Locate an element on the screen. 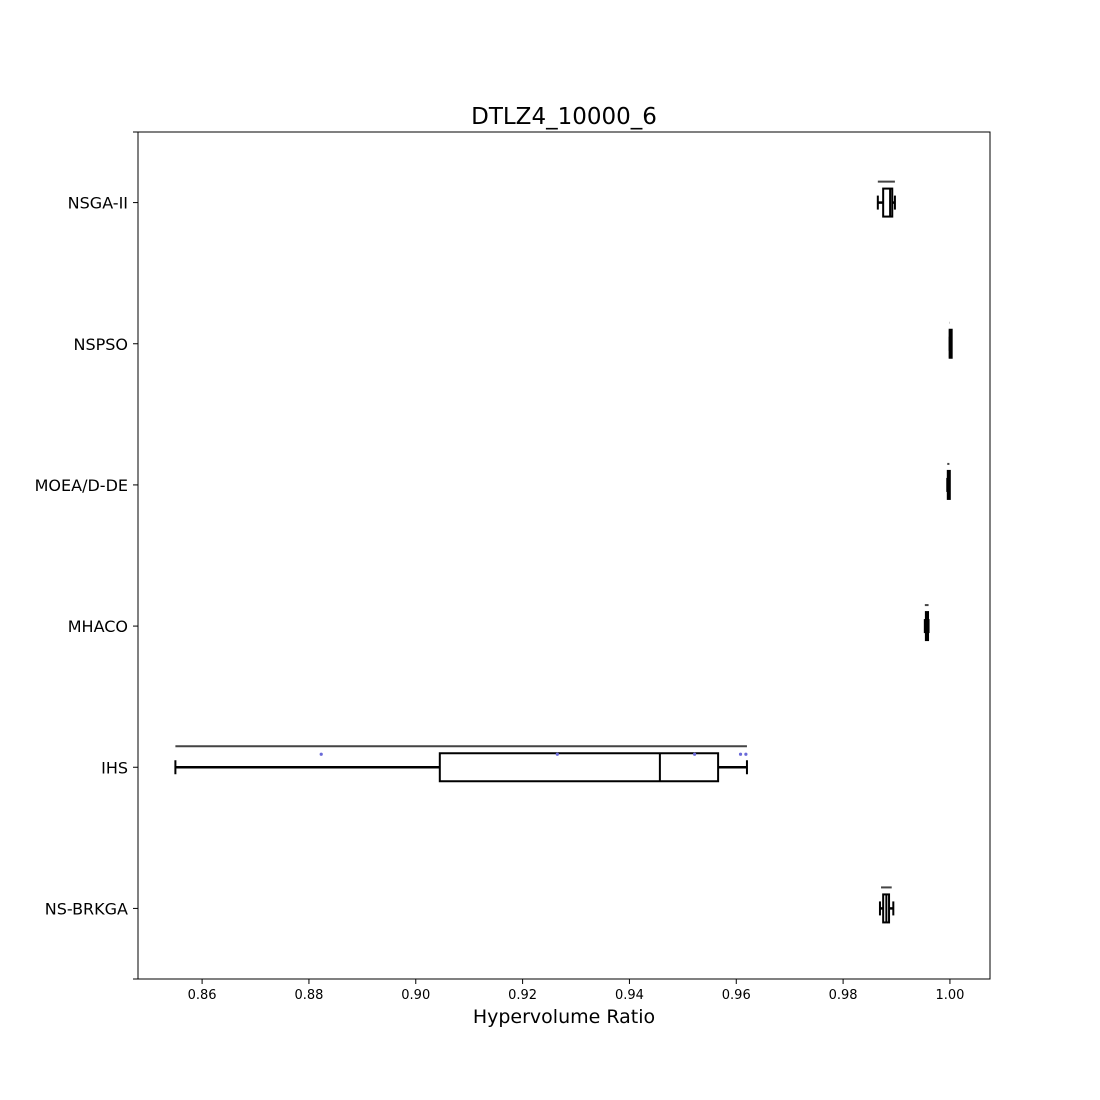  x-tick-label: 0.98 is located at coordinates (843, 995).